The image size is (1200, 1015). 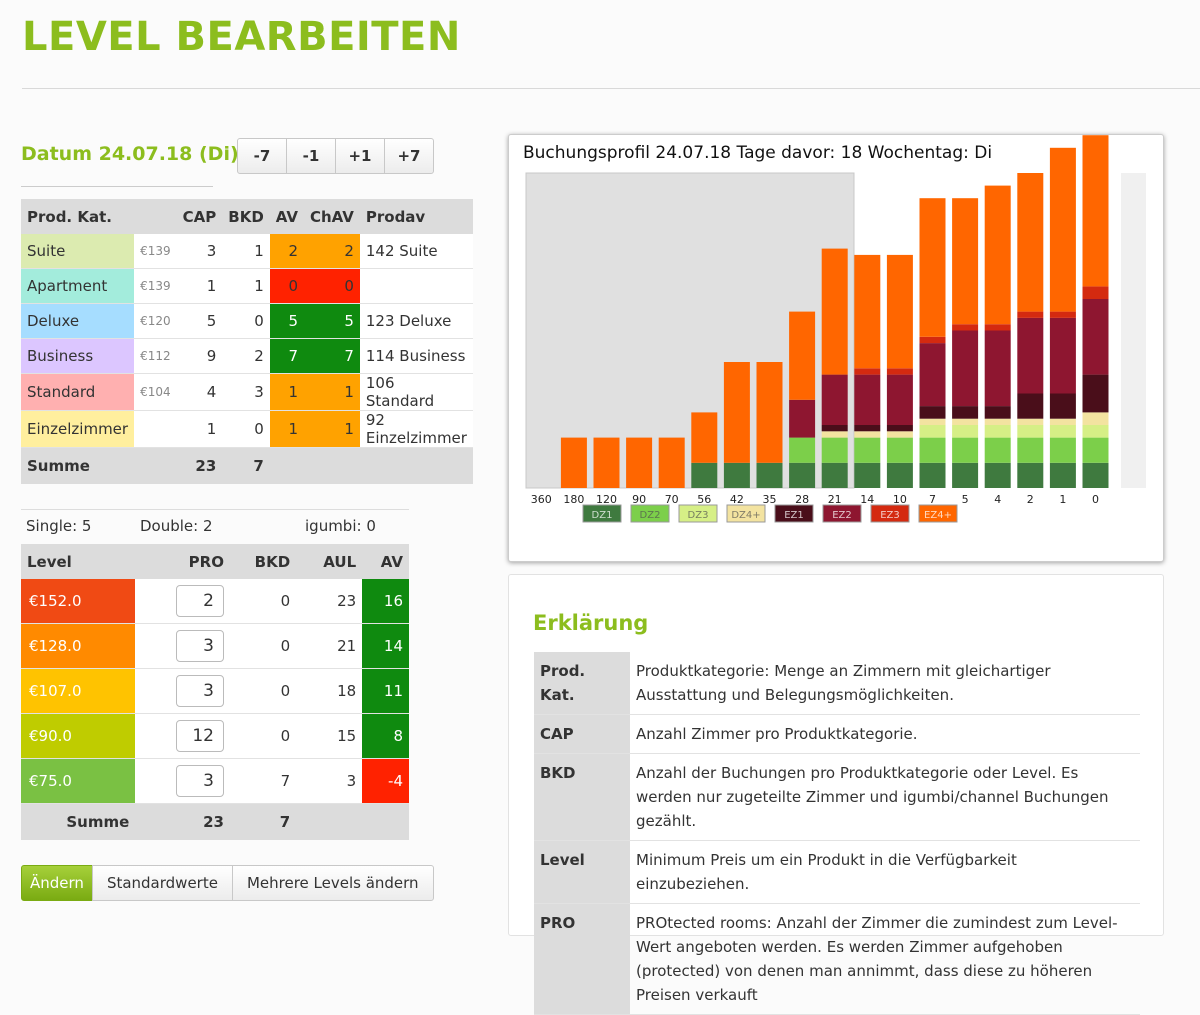 I want to click on level-sum-row: Summe 23 7, so click(x=215, y=821).